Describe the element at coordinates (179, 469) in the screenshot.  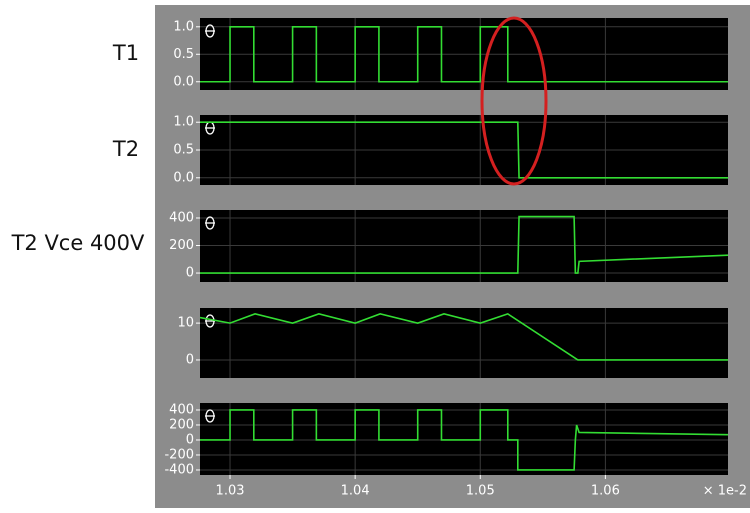
I see `y-tick-label: -400` at that location.